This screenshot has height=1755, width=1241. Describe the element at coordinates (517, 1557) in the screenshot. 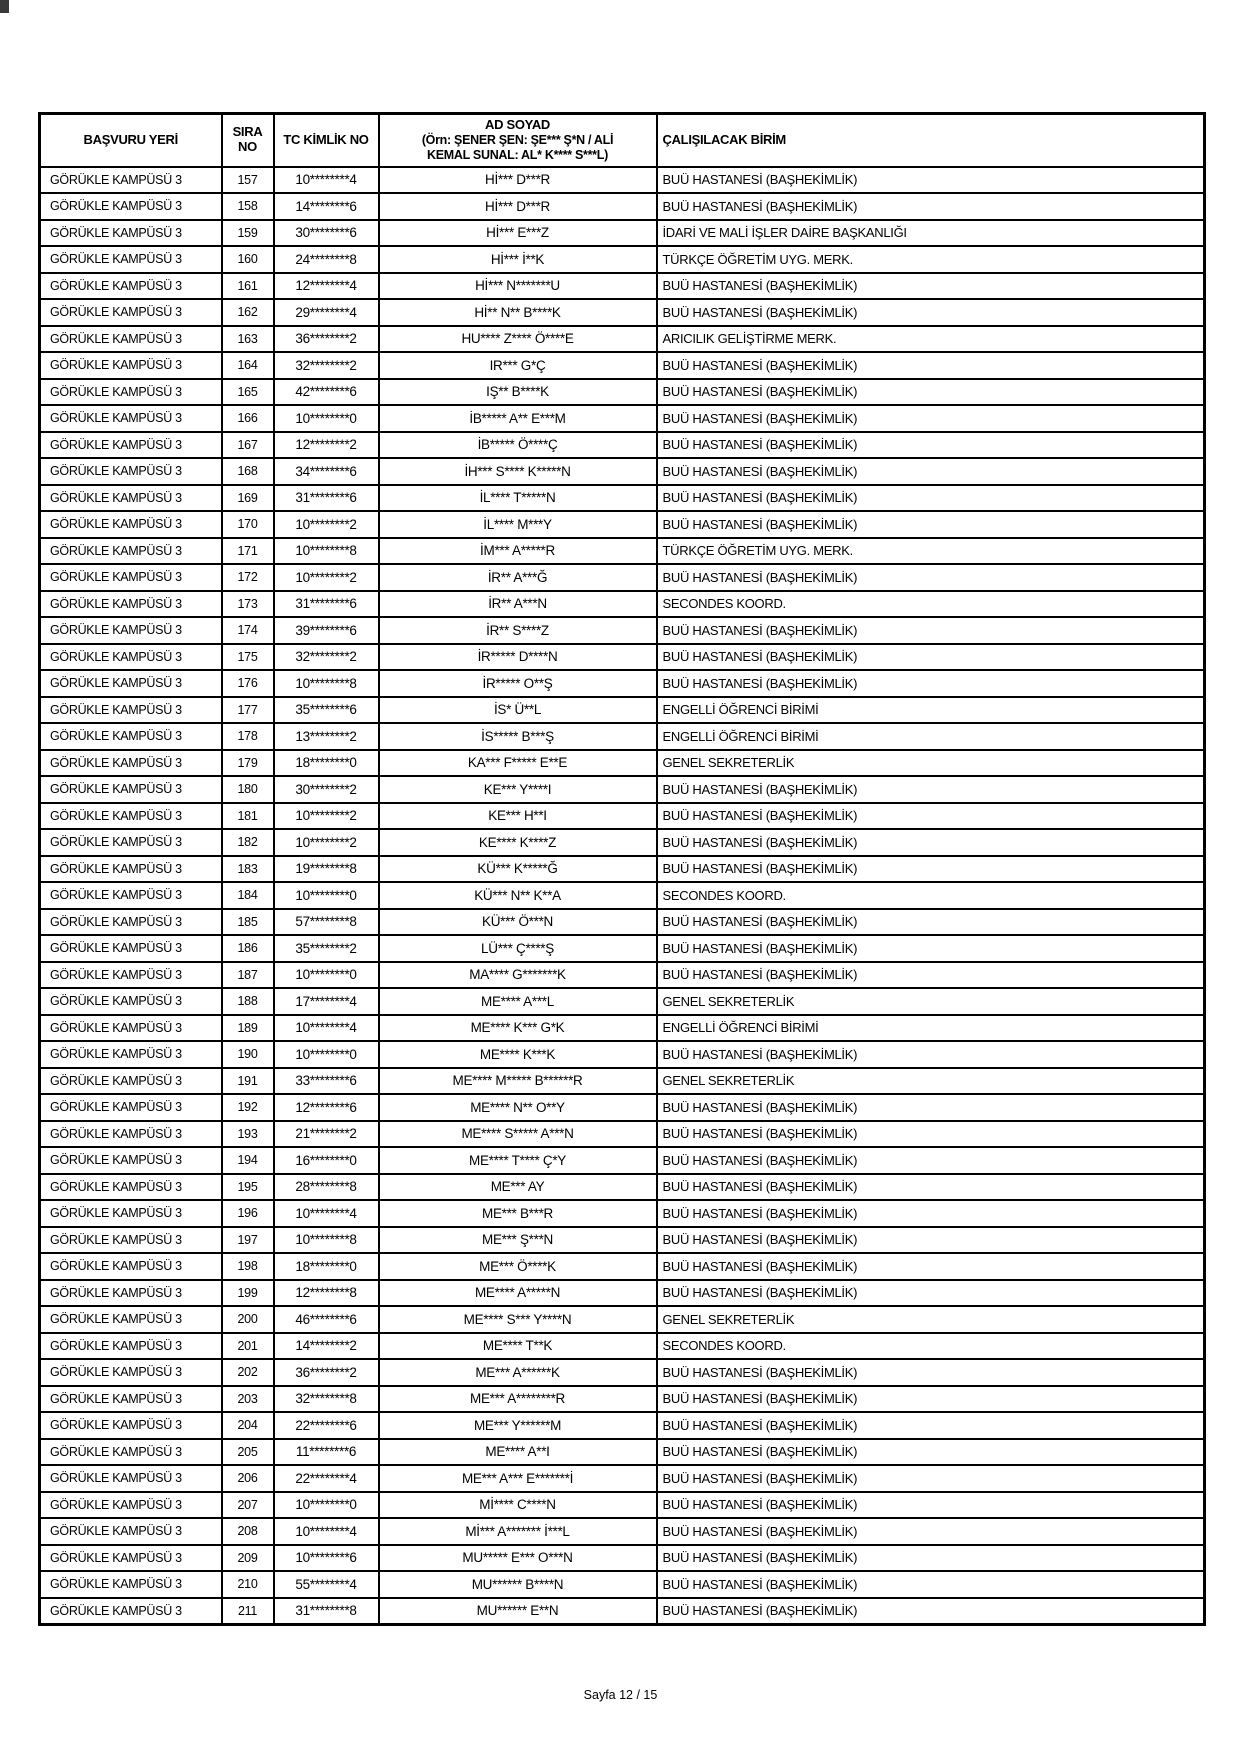

I see `cell-ad-soyad: MU***** E*** O***N` at that location.